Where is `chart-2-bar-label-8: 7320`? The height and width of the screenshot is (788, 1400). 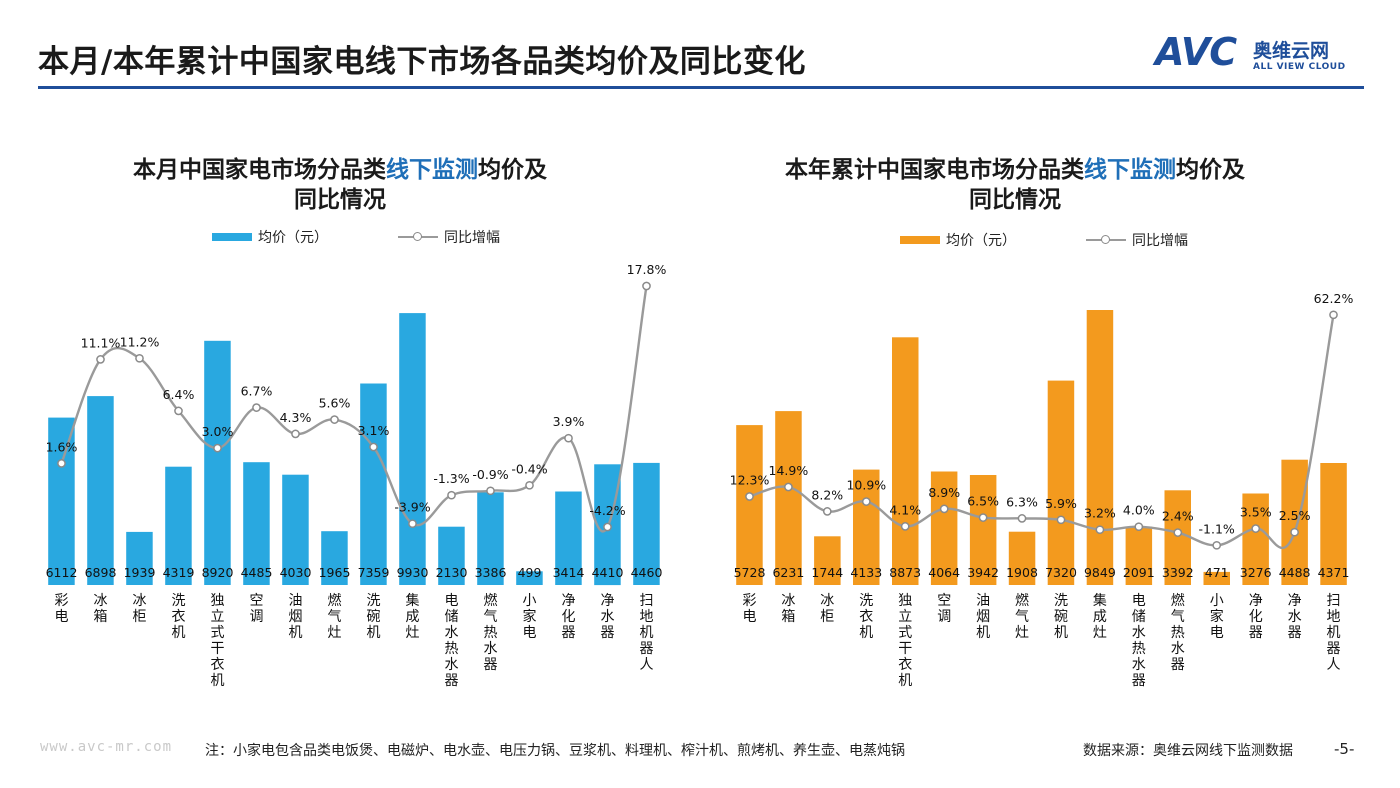
chart-2-bar-label-8: 7320 is located at coordinates (1061, 572).